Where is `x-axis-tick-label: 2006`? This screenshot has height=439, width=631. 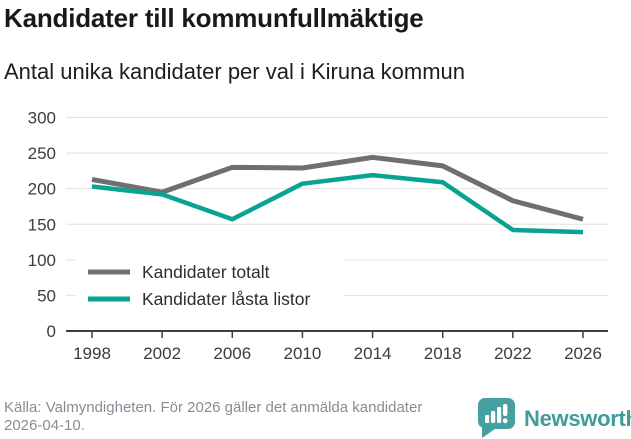 x-axis-tick-label: 2006 is located at coordinates (232, 353).